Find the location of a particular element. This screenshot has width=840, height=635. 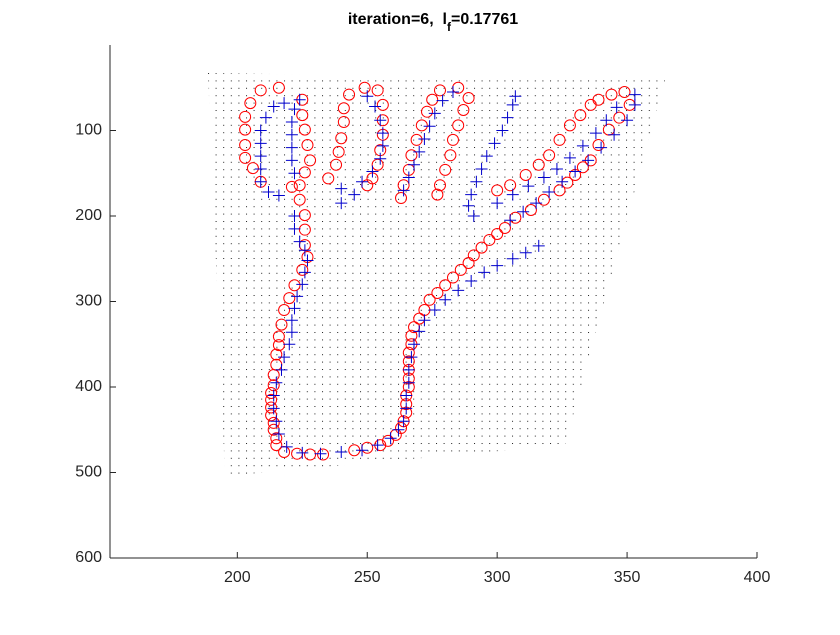

title-main: iteration=6, l is located at coordinates (397, 19).